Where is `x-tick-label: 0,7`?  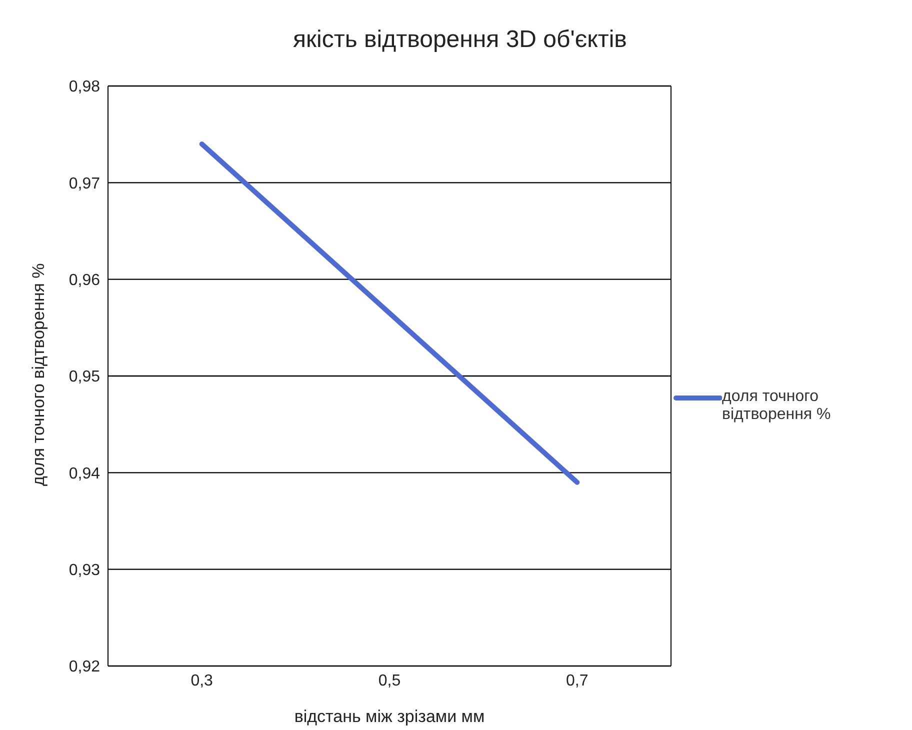 x-tick-label: 0,7 is located at coordinates (577, 681).